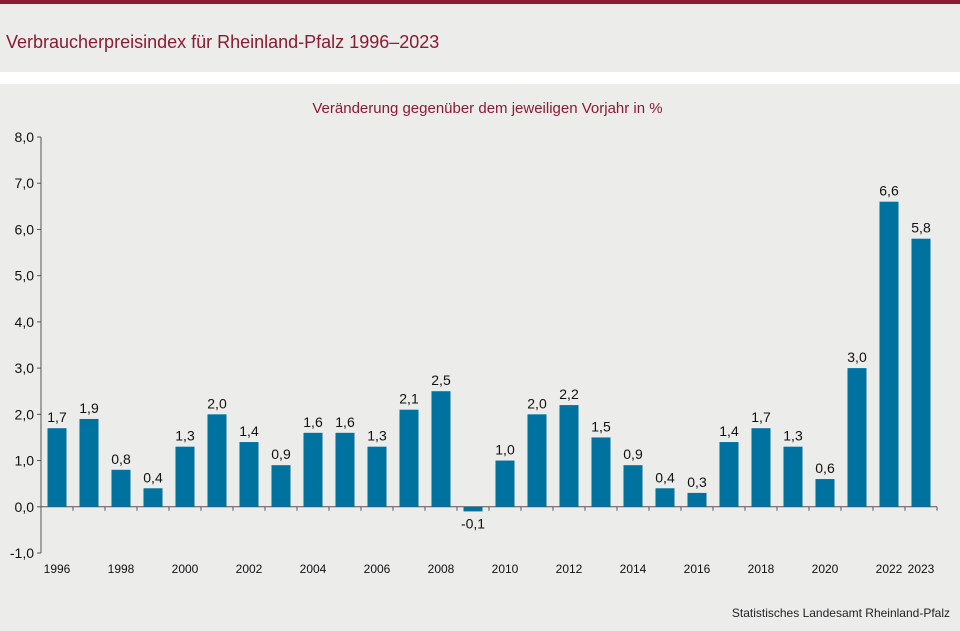 This screenshot has width=960, height=631. Describe the element at coordinates (761, 417) in the screenshot. I see `data-label-2018: 1,7` at that location.